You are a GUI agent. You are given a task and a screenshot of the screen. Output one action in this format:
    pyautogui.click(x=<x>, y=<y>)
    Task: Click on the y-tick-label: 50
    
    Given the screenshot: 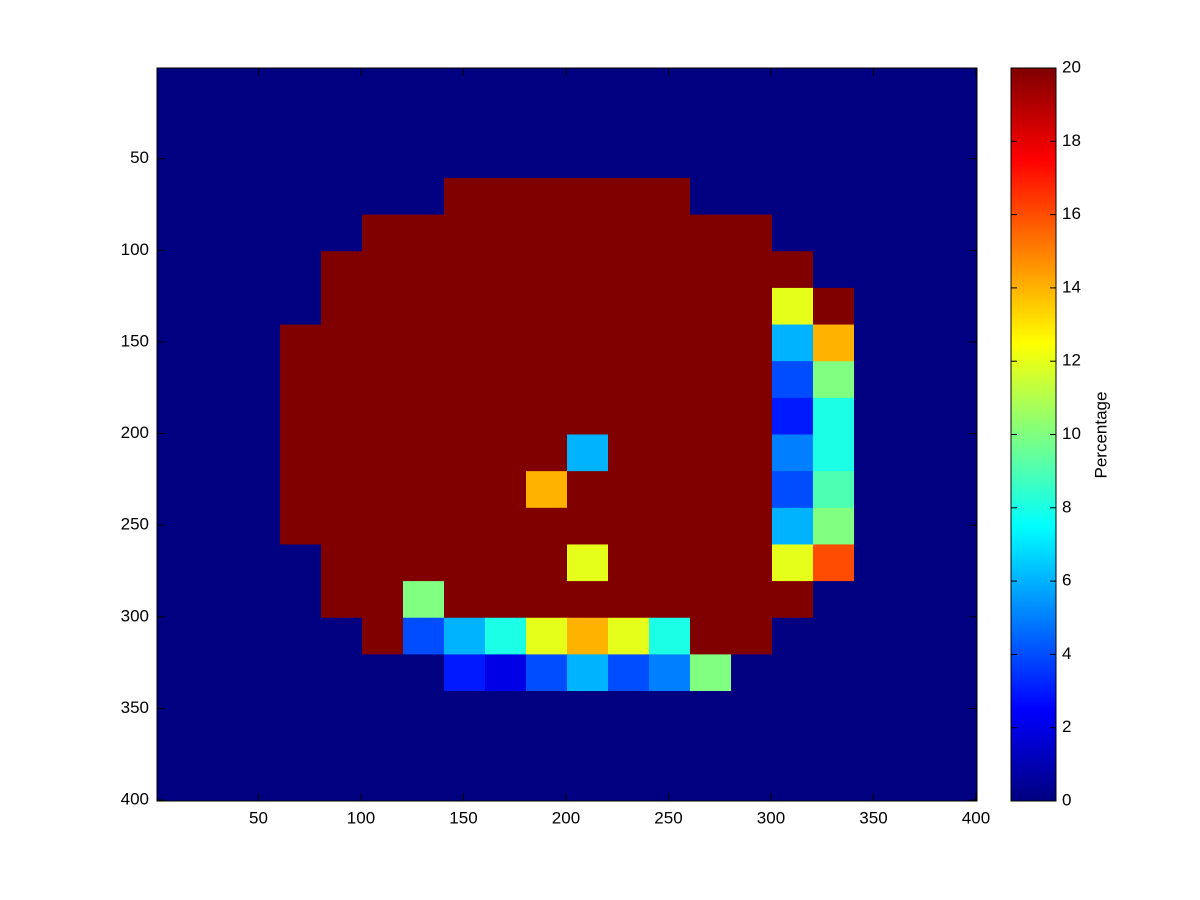 What is the action you would take?
    pyautogui.click(x=139, y=157)
    